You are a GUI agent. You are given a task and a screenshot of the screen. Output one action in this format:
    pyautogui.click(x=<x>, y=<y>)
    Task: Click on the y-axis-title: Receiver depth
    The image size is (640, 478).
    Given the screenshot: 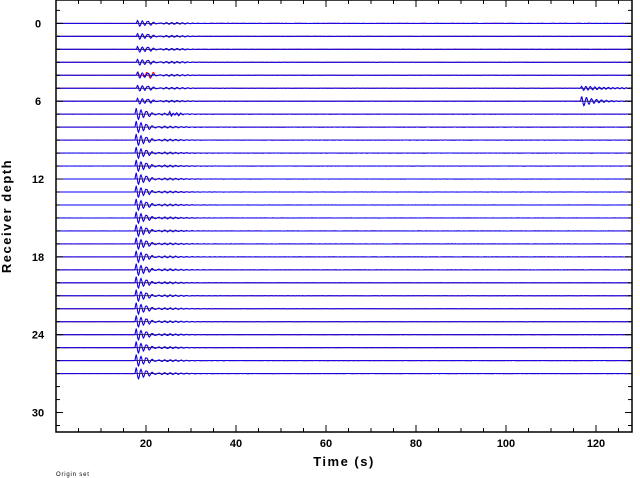 What is the action you would take?
    pyautogui.click(x=7, y=216)
    